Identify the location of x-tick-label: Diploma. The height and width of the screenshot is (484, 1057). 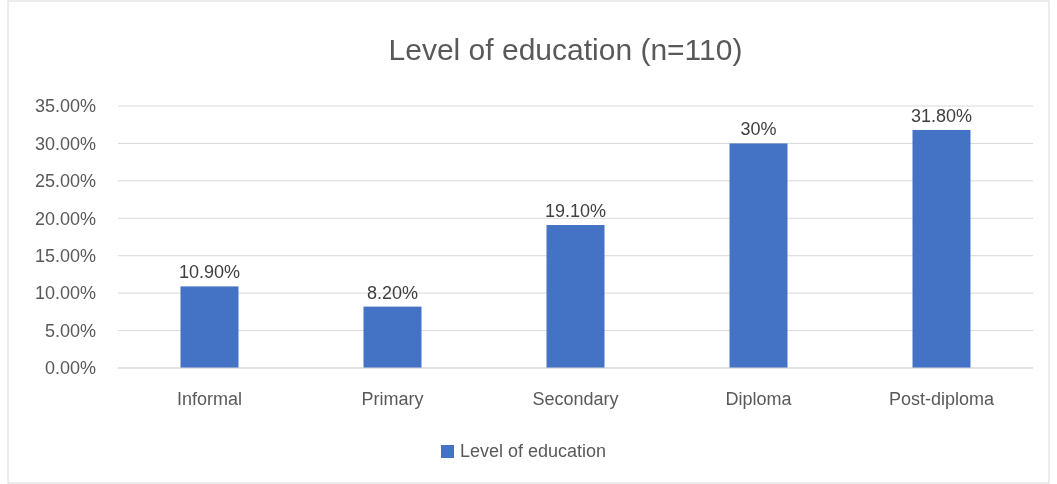
(759, 399).